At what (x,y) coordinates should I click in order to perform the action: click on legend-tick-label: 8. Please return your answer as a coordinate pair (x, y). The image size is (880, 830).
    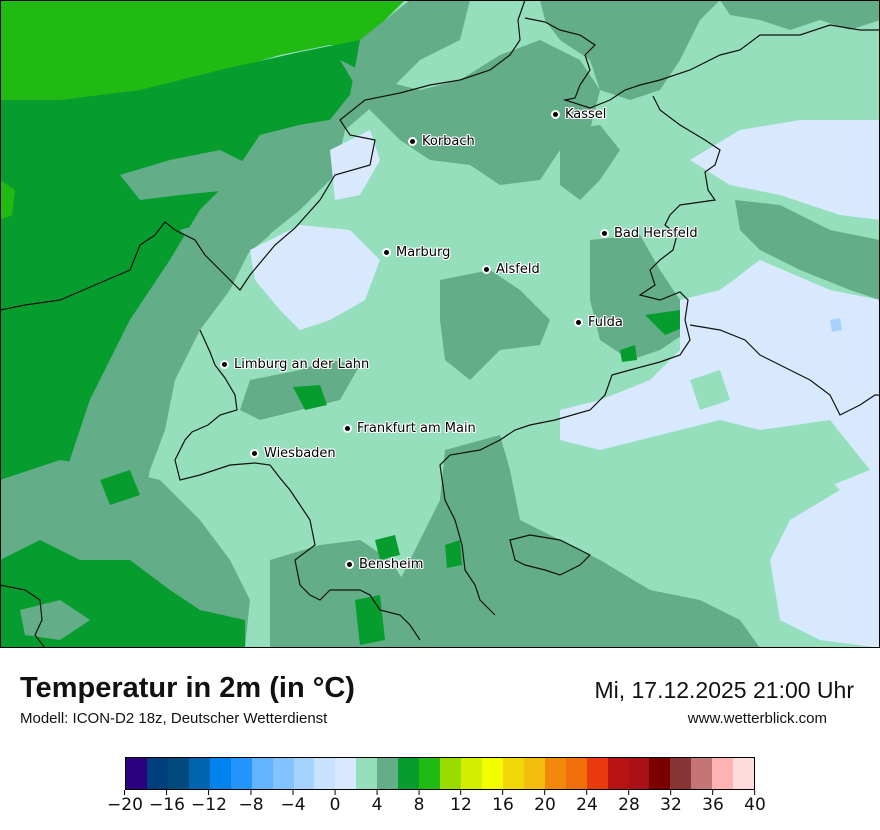
    Looking at the image, I should click on (419, 805).